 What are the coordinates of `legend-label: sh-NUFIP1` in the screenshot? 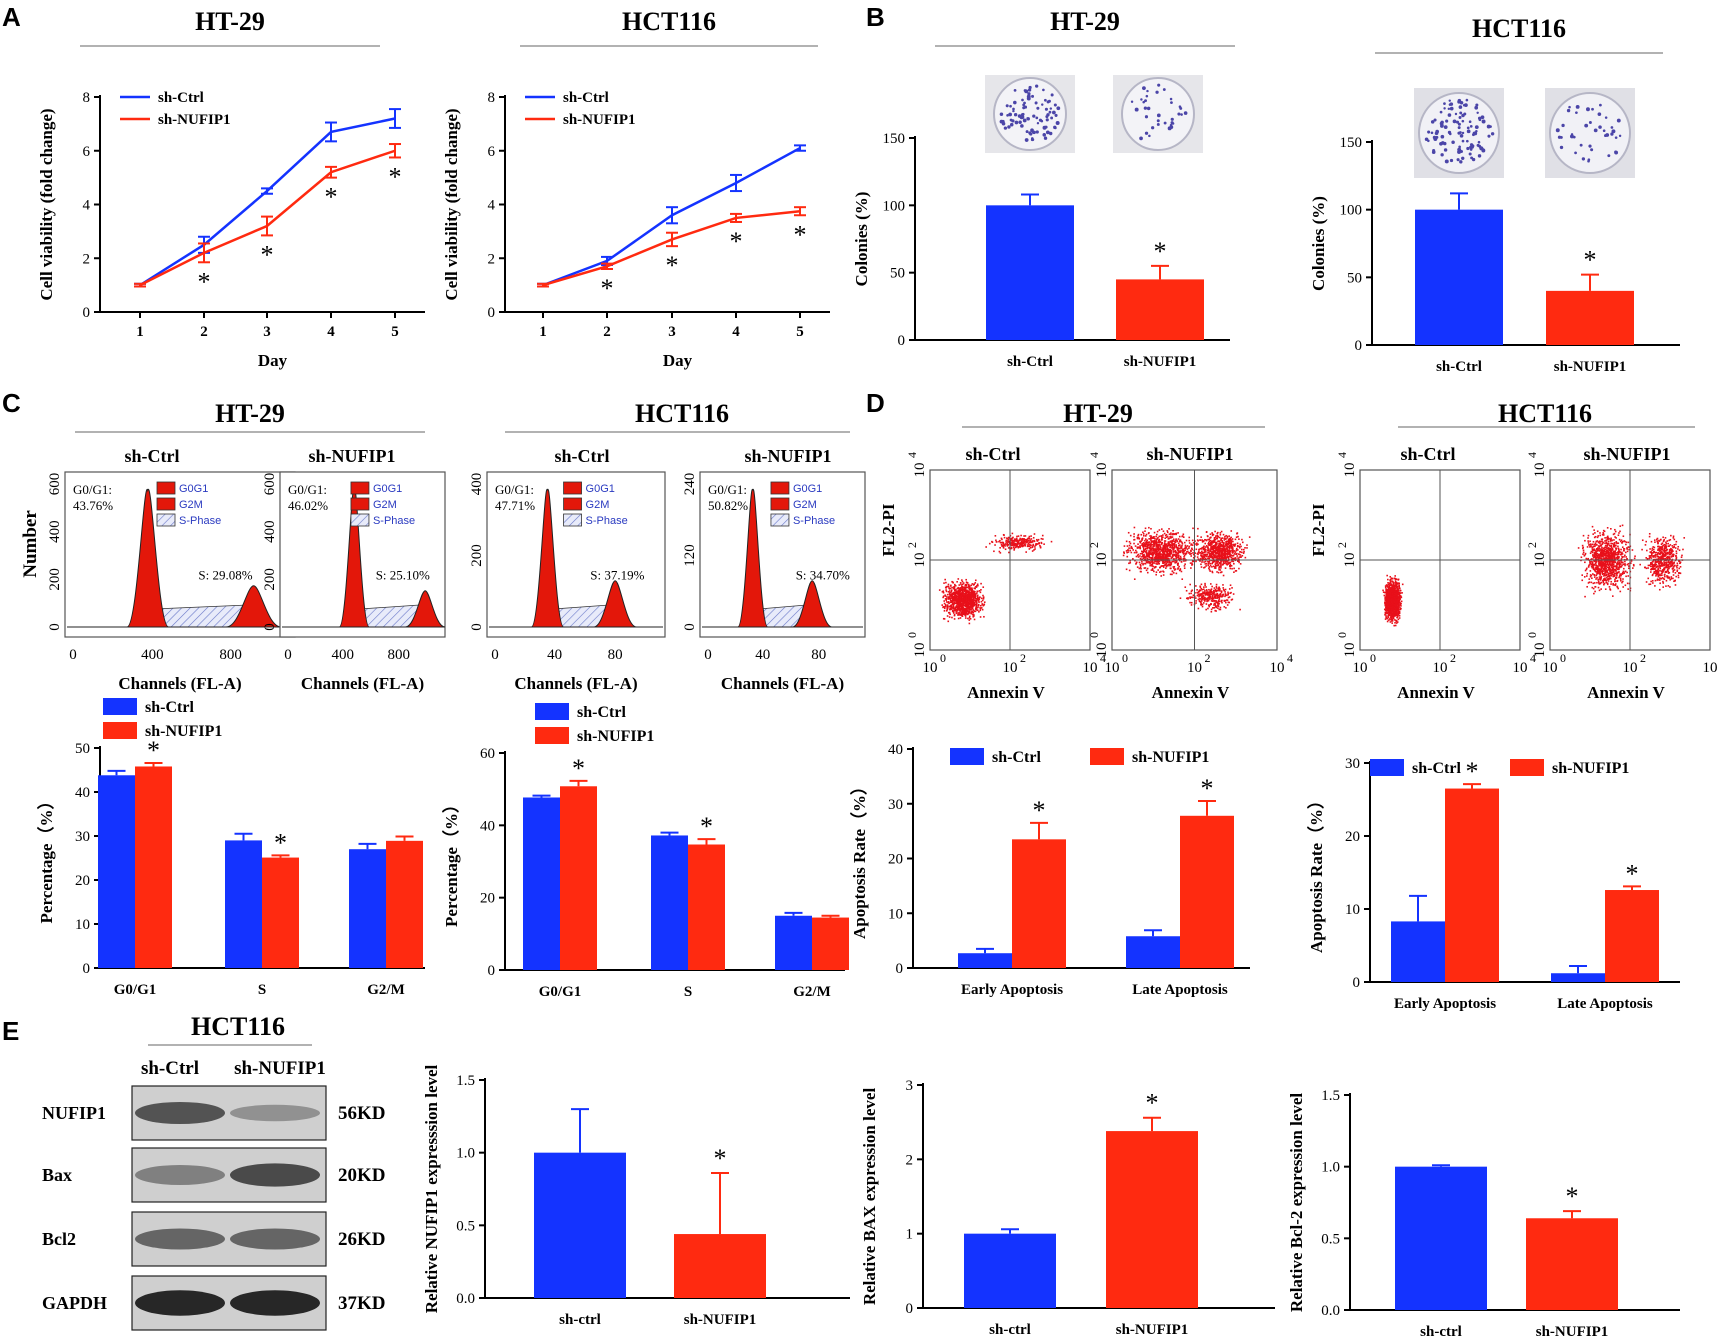 It's located at (599, 120).